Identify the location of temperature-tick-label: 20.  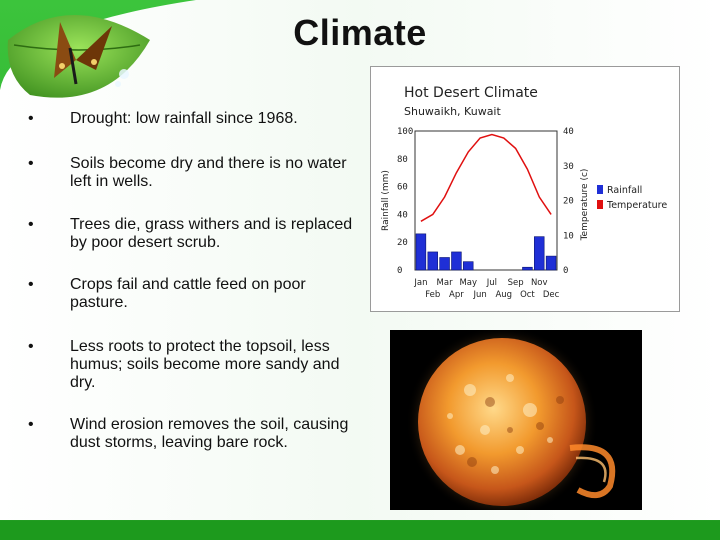
(568, 202).